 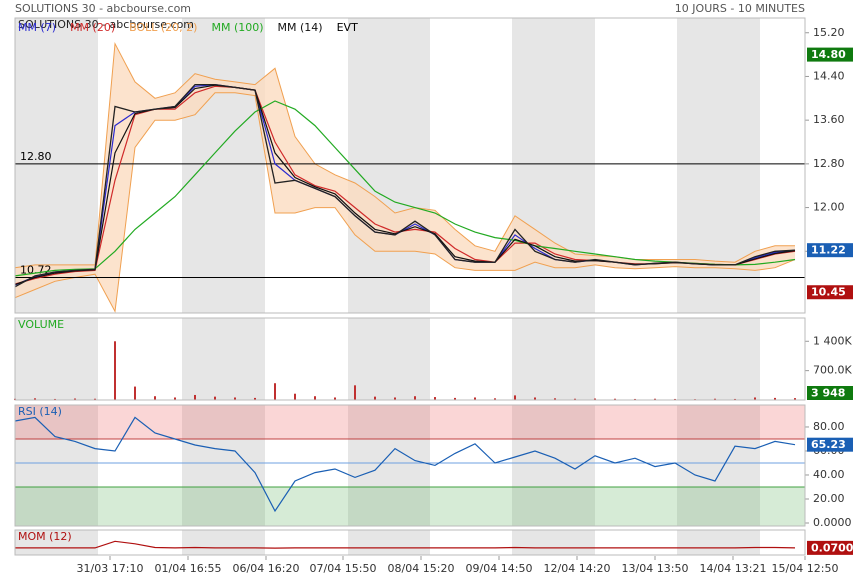 I want to click on x-tick-label: 07/04 15:50, so click(x=343, y=568).